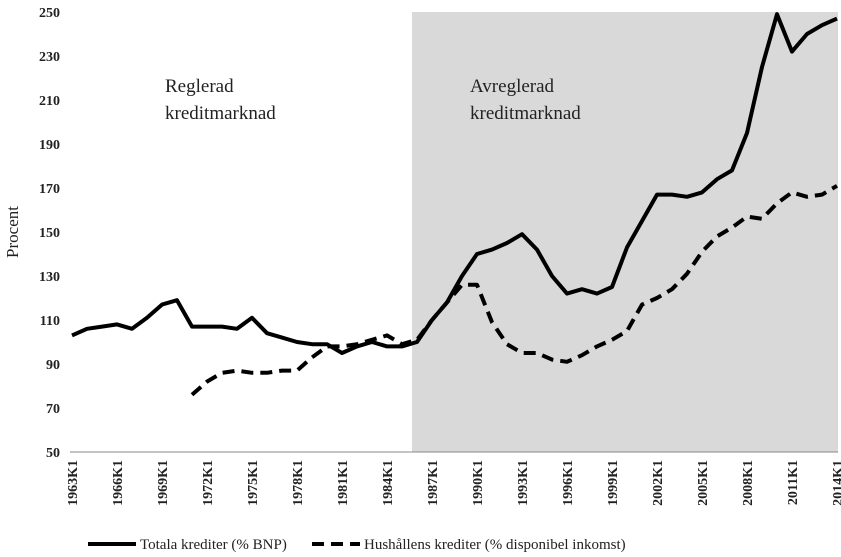 Image resolution: width=841 pixels, height=557 pixels. What do you see at coordinates (49, 13) in the screenshot?
I see `y-tick-label: 250` at bounding box center [49, 13].